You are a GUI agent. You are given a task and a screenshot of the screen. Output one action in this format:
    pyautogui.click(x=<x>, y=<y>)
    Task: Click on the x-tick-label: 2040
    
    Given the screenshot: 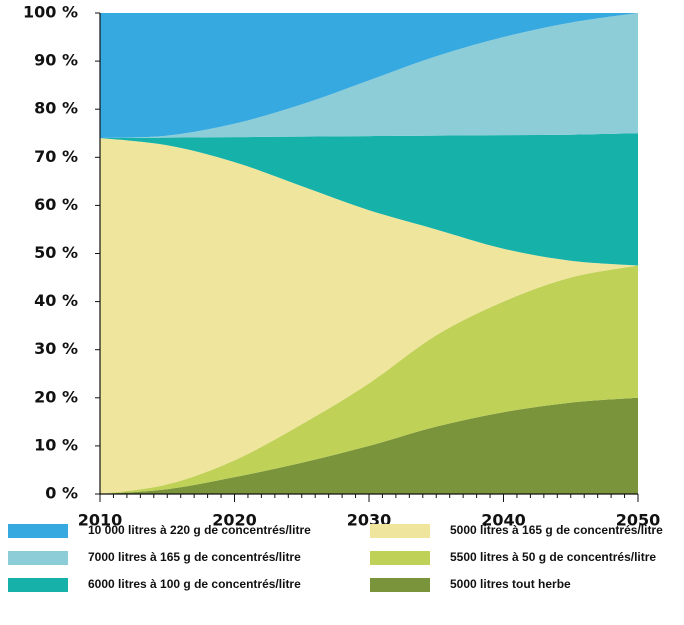 What is the action you would take?
    pyautogui.click(x=503, y=520)
    